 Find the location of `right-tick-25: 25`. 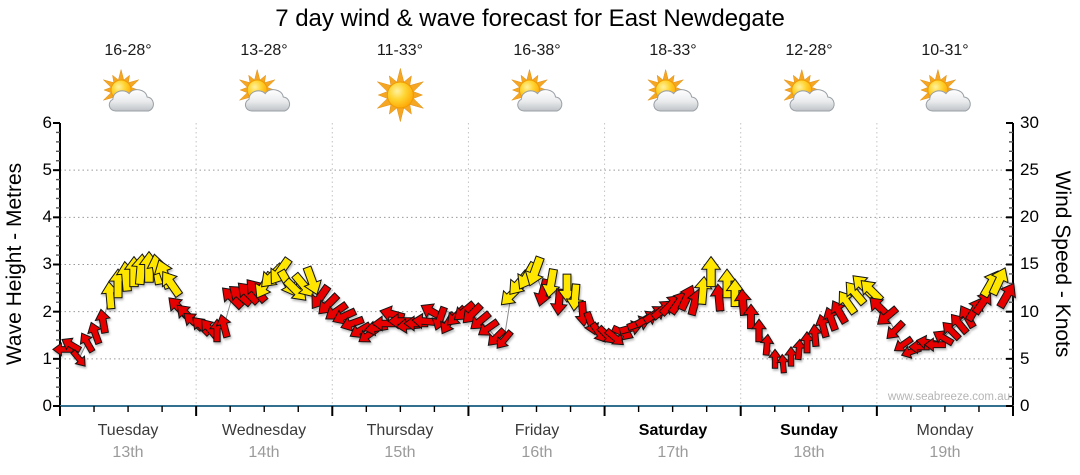

right-tick-25: 25 is located at coordinates (1029, 169).